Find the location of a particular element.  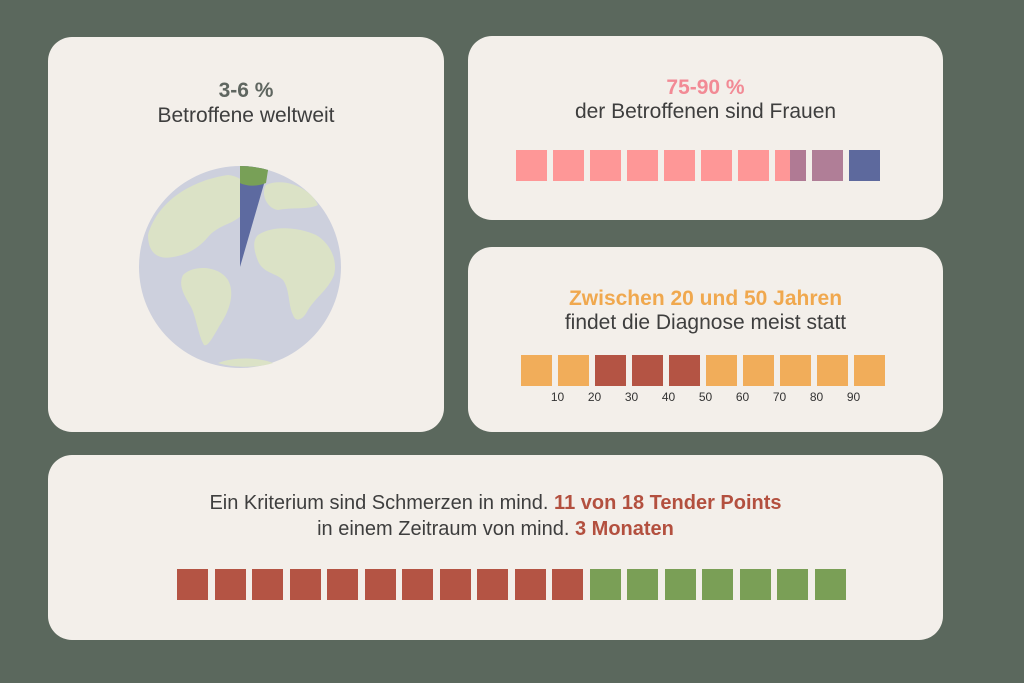

women-headline: 75-90 % is located at coordinates (705, 87).